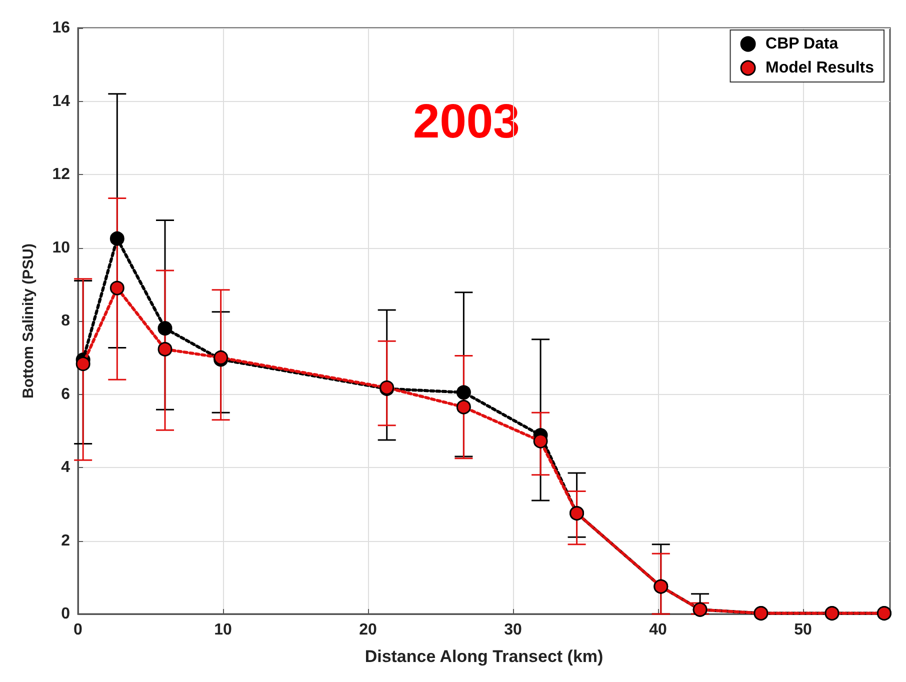 The height and width of the screenshot is (682, 906). I want to click on y-tick-label: 16, so click(61, 28).